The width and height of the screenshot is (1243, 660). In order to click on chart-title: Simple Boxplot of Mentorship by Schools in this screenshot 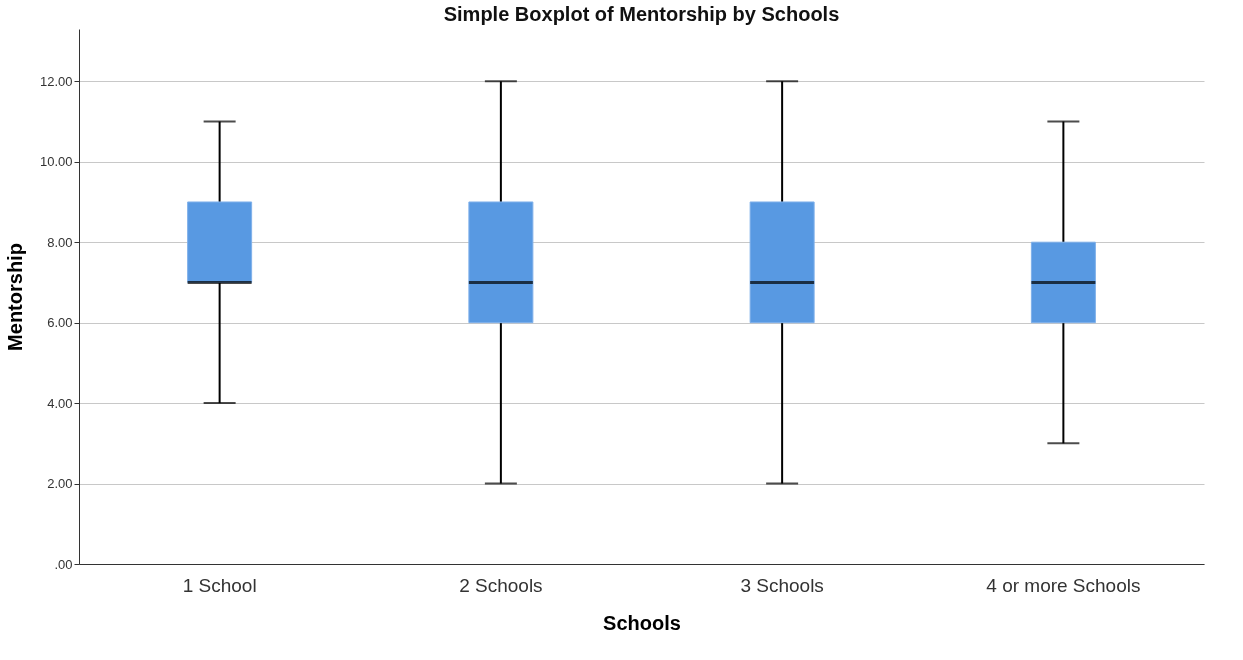, I will do `click(641, 14)`.